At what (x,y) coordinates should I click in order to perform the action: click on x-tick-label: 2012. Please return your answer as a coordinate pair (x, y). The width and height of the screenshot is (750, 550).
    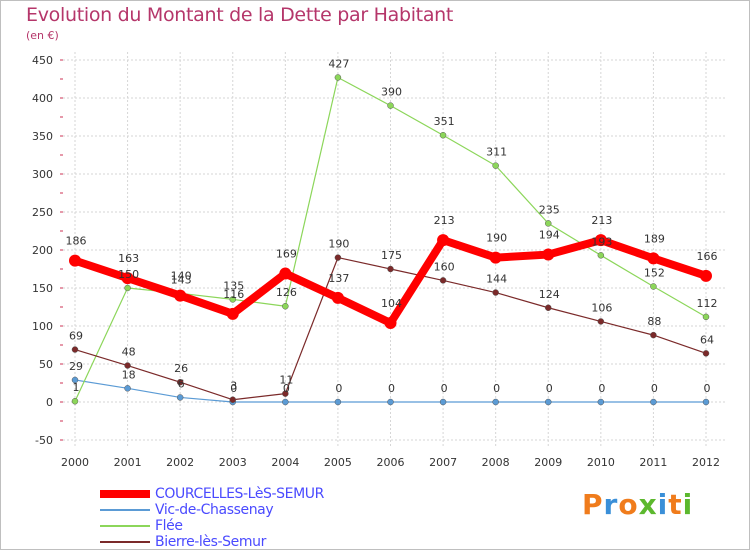
    Looking at the image, I should click on (706, 462).